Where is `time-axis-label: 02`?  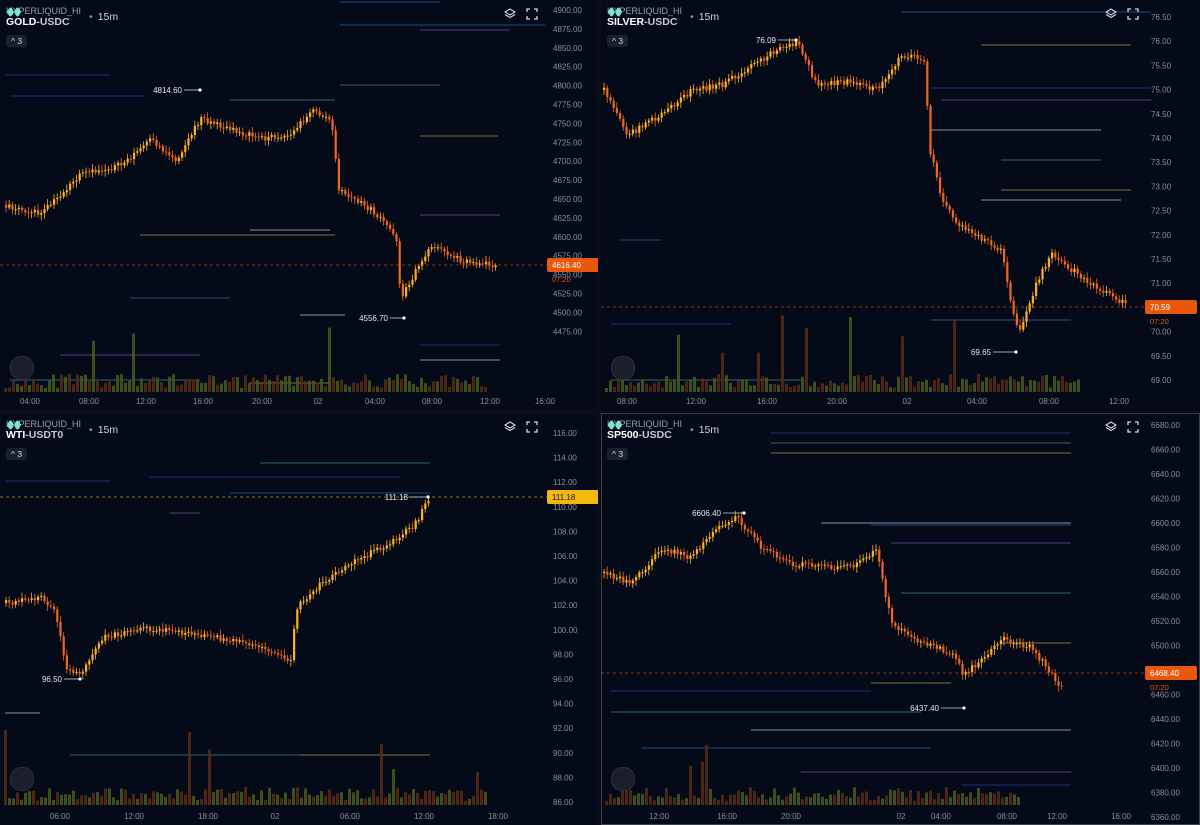
time-axis-label: 02 is located at coordinates (907, 401).